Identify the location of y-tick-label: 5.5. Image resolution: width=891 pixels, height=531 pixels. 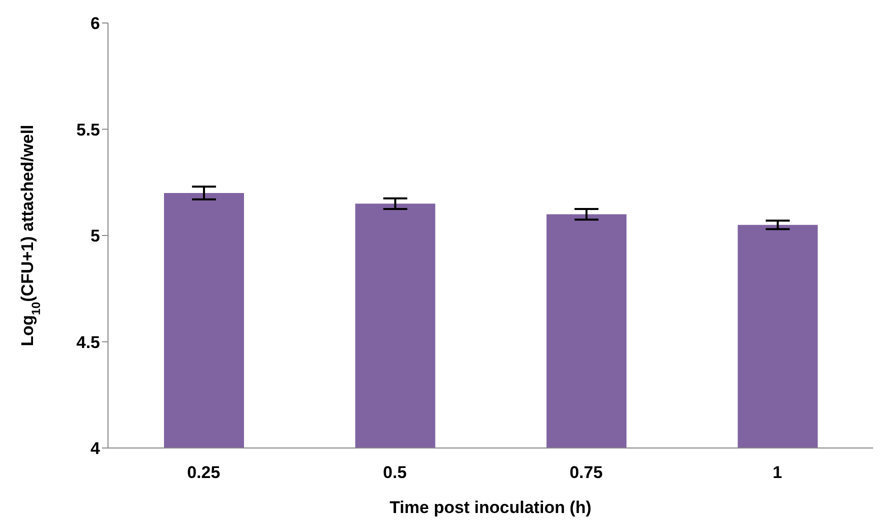
(88, 130).